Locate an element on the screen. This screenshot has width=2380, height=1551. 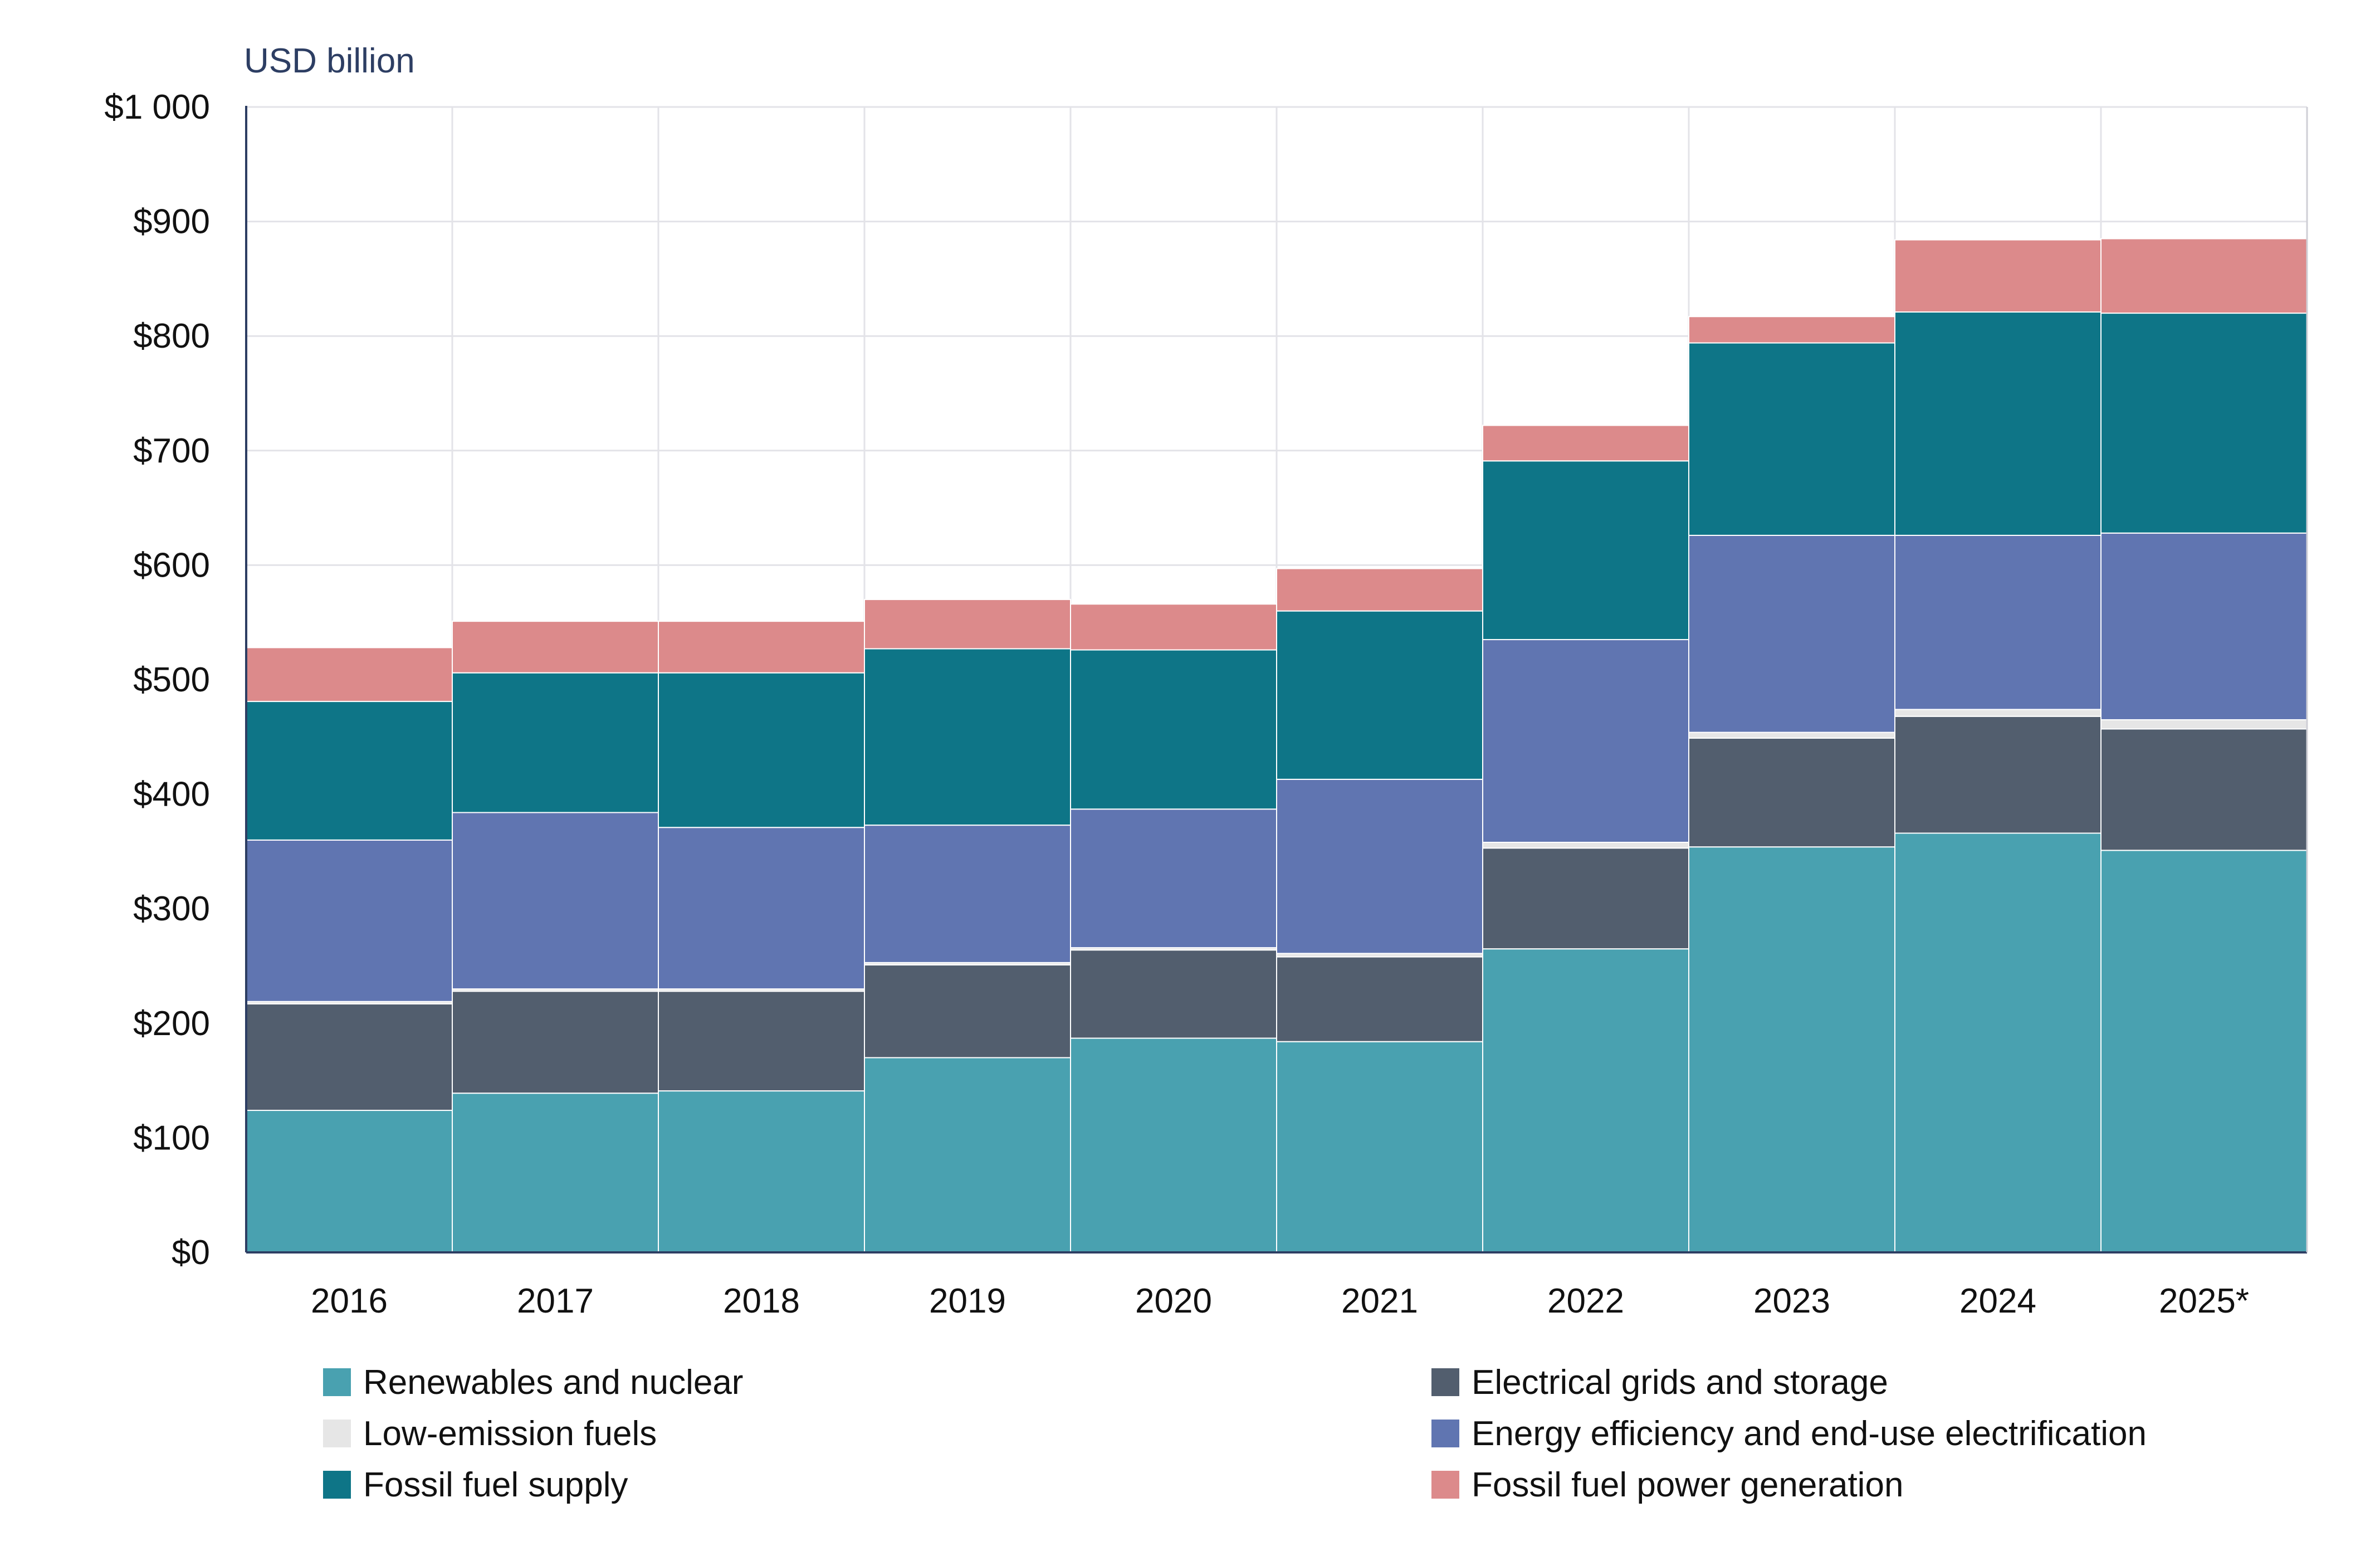
legend-item-fossil-fuel-power-generation: Fossil fuel power generation is located at coordinates (1852, 1485).